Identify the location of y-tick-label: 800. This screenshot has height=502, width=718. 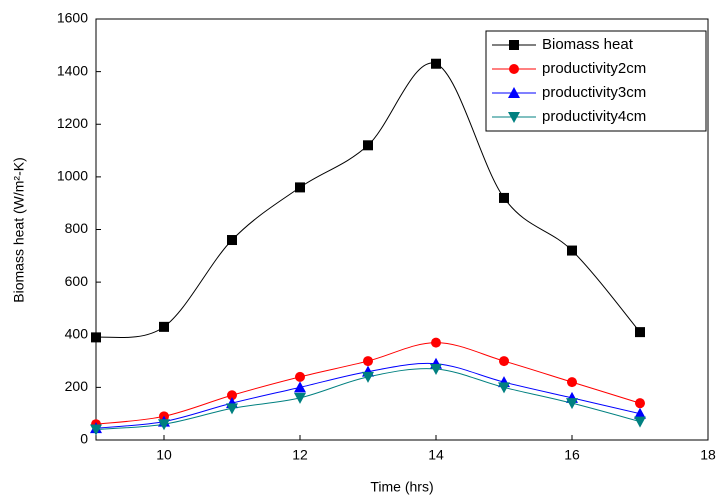
(77, 228).